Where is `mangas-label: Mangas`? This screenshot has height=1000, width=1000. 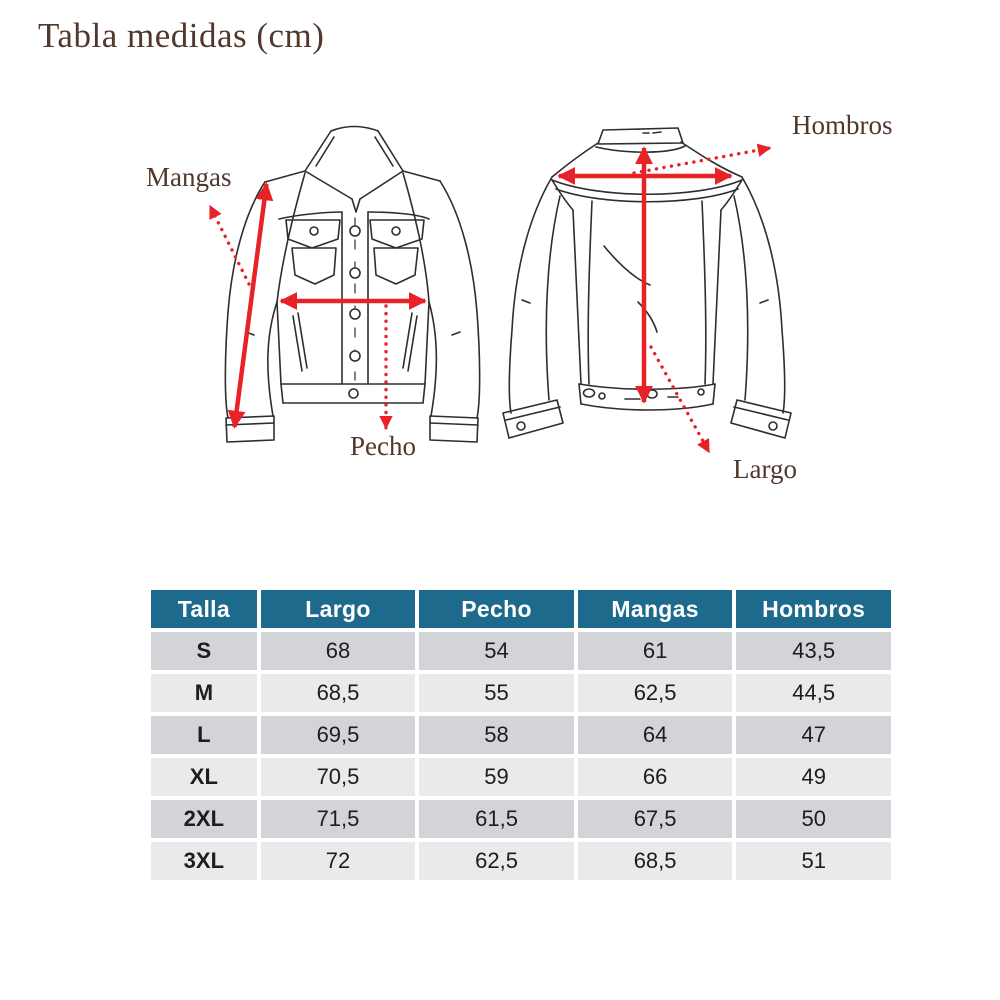
mangas-label: Mangas is located at coordinates (189, 177).